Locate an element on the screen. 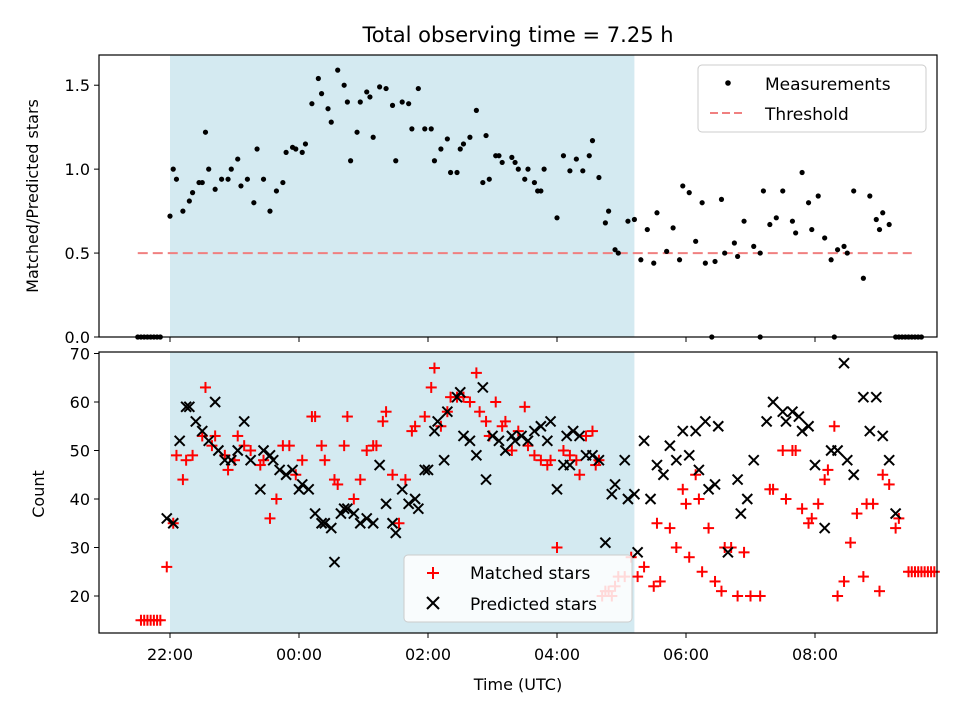 The width and height of the screenshot is (960, 724). bottom-legend: Matched stars Predicted stars is located at coordinates (518, 588).